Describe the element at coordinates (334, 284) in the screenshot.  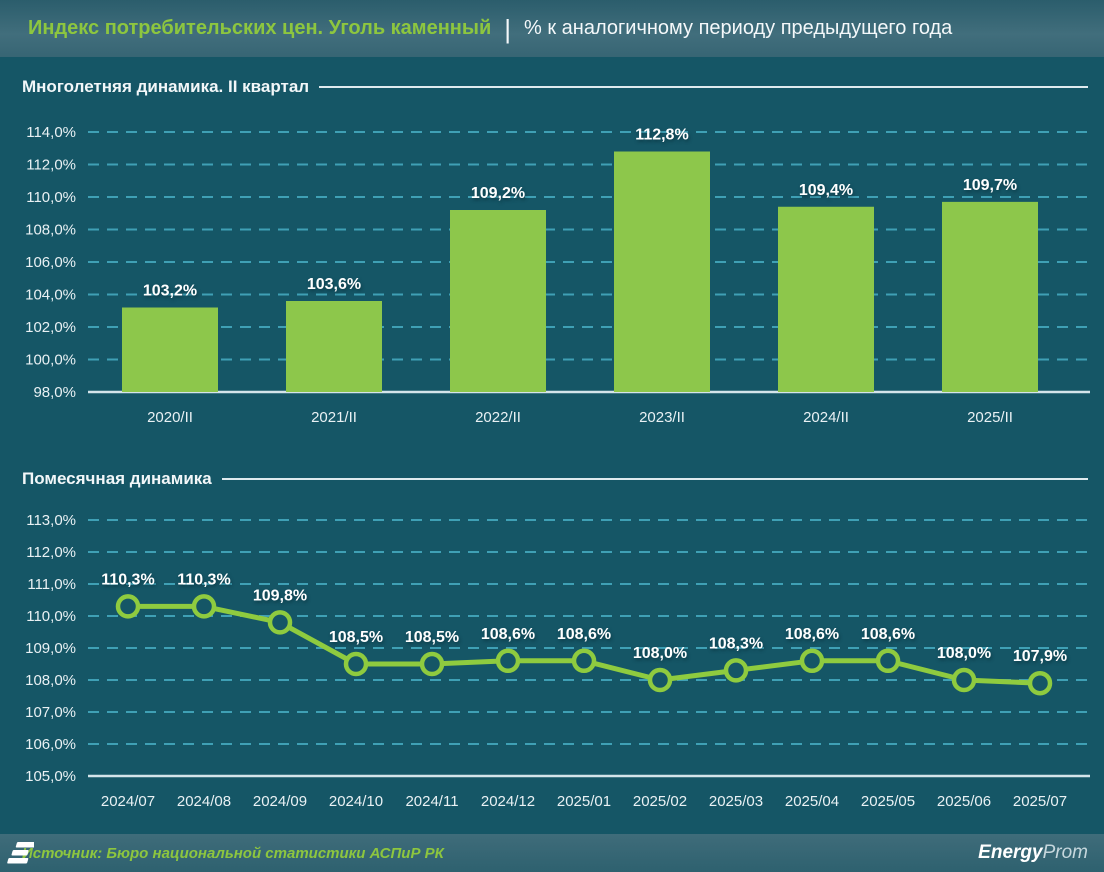
I see `bar-value-label: 103,6%` at that location.